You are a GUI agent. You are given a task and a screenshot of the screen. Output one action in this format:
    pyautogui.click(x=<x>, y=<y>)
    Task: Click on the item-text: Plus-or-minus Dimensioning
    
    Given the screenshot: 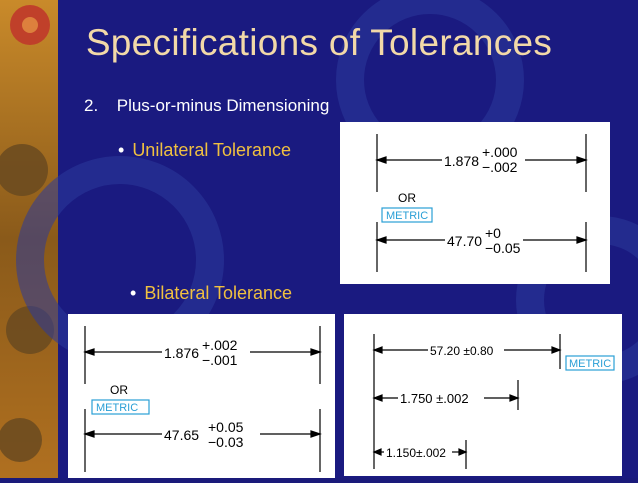 What is the action you would take?
    pyautogui.click(x=223, y=105)
    